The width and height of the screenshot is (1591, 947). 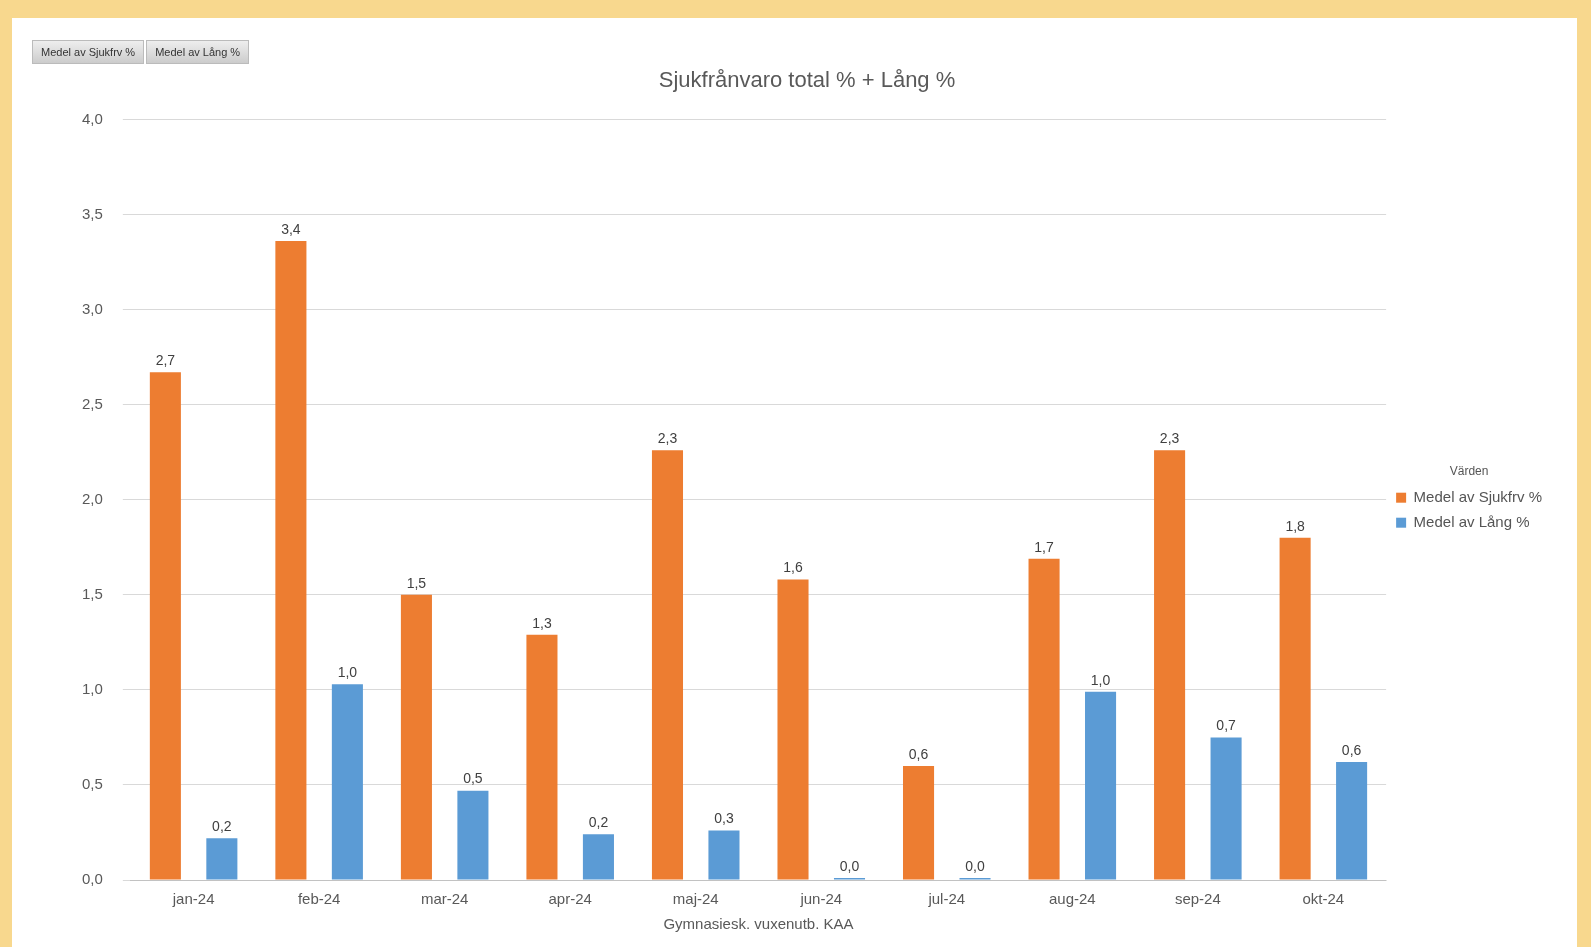 What do you see at coordinates (92, 593) in the screenshot?
I see `y-tick-label: 1,5` at bounding box center [92, 593].